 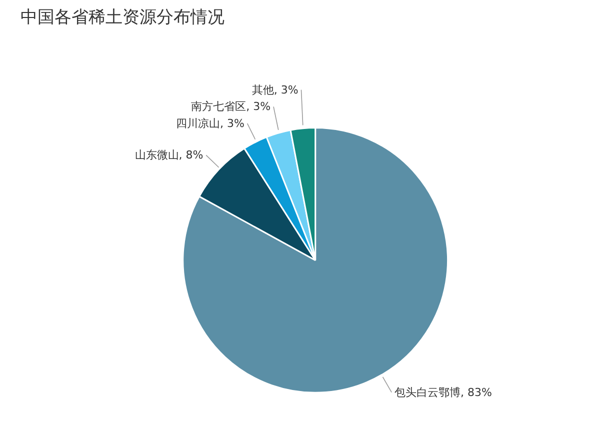 I want to click on slice-label: 山东微山, 8%, so click(x=169, y=155).